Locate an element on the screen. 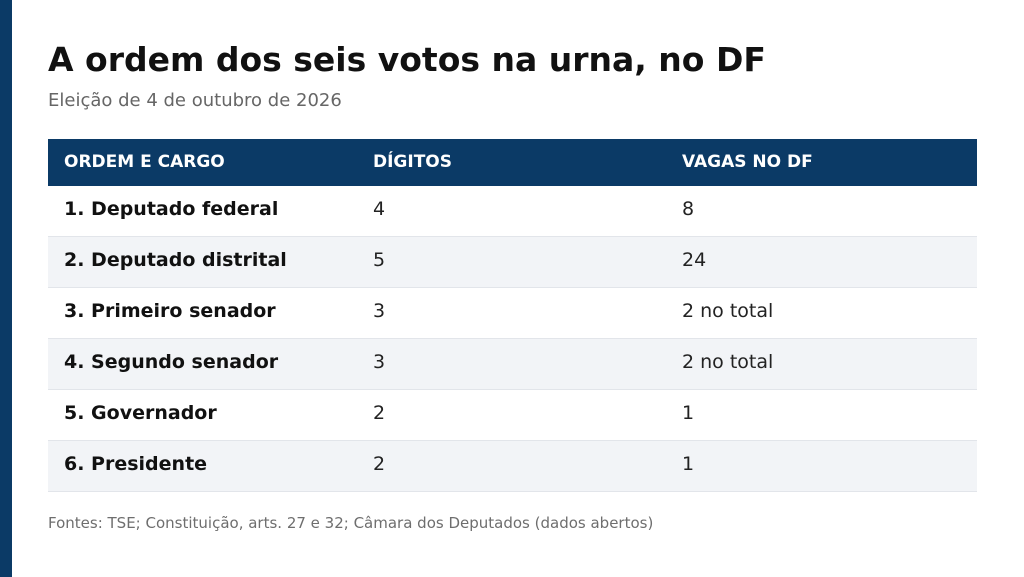 Image resolution: width=1024 pixels, height=577 pixels. cell-digitos: 4 is located at coordinates (379, 209).